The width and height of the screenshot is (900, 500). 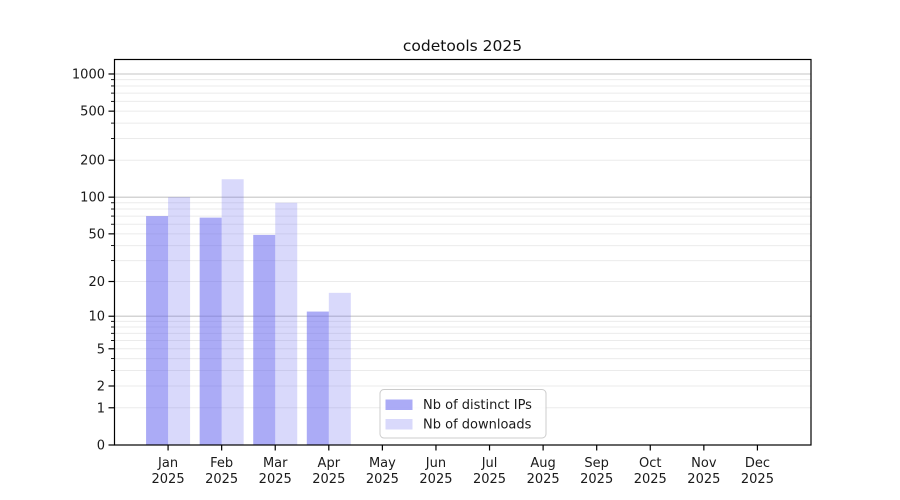 What do you see at coordinates (248, 312) in the screenshot?
I see `bars` at bounding box center [248, 312].